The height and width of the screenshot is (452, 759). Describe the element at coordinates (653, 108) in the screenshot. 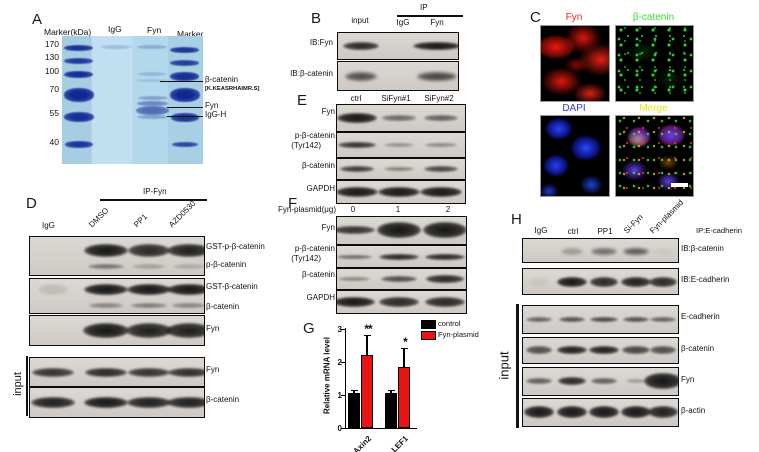

I see `if-title-merge: Merge` at that location.